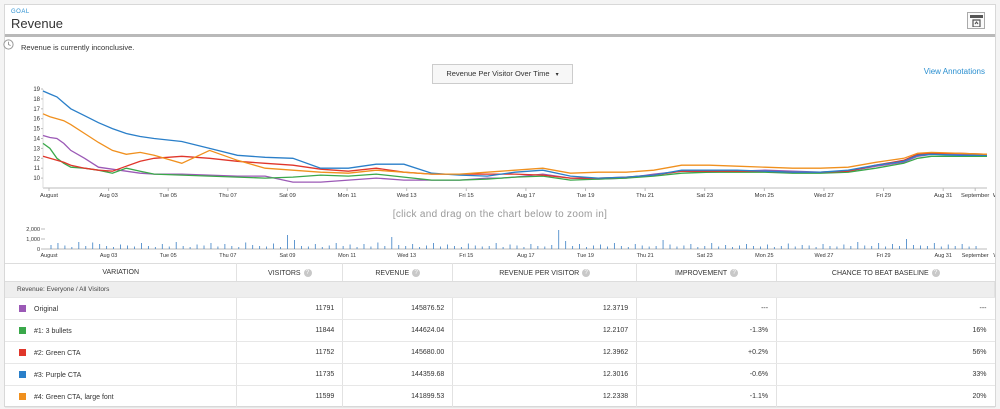 This screenshot has height=409, width=1000. Describe the element at coordinates (53, 331) in the screenshot. I see `variation-name-text: #1: 3 bullets` at that location.